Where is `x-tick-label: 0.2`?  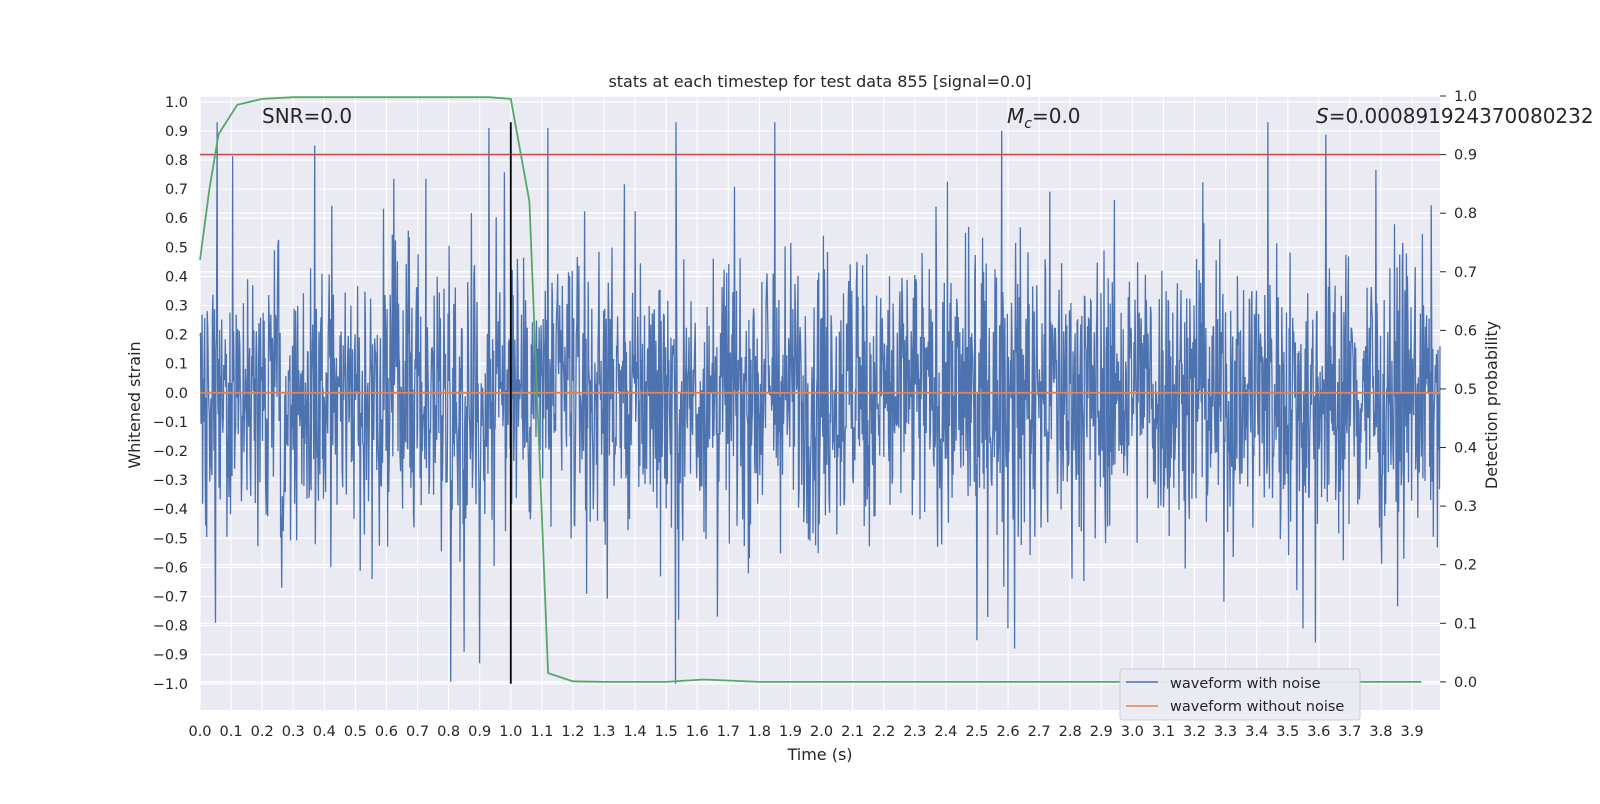 x-tick-label: 0.2 is located at coordinates (262, 732).